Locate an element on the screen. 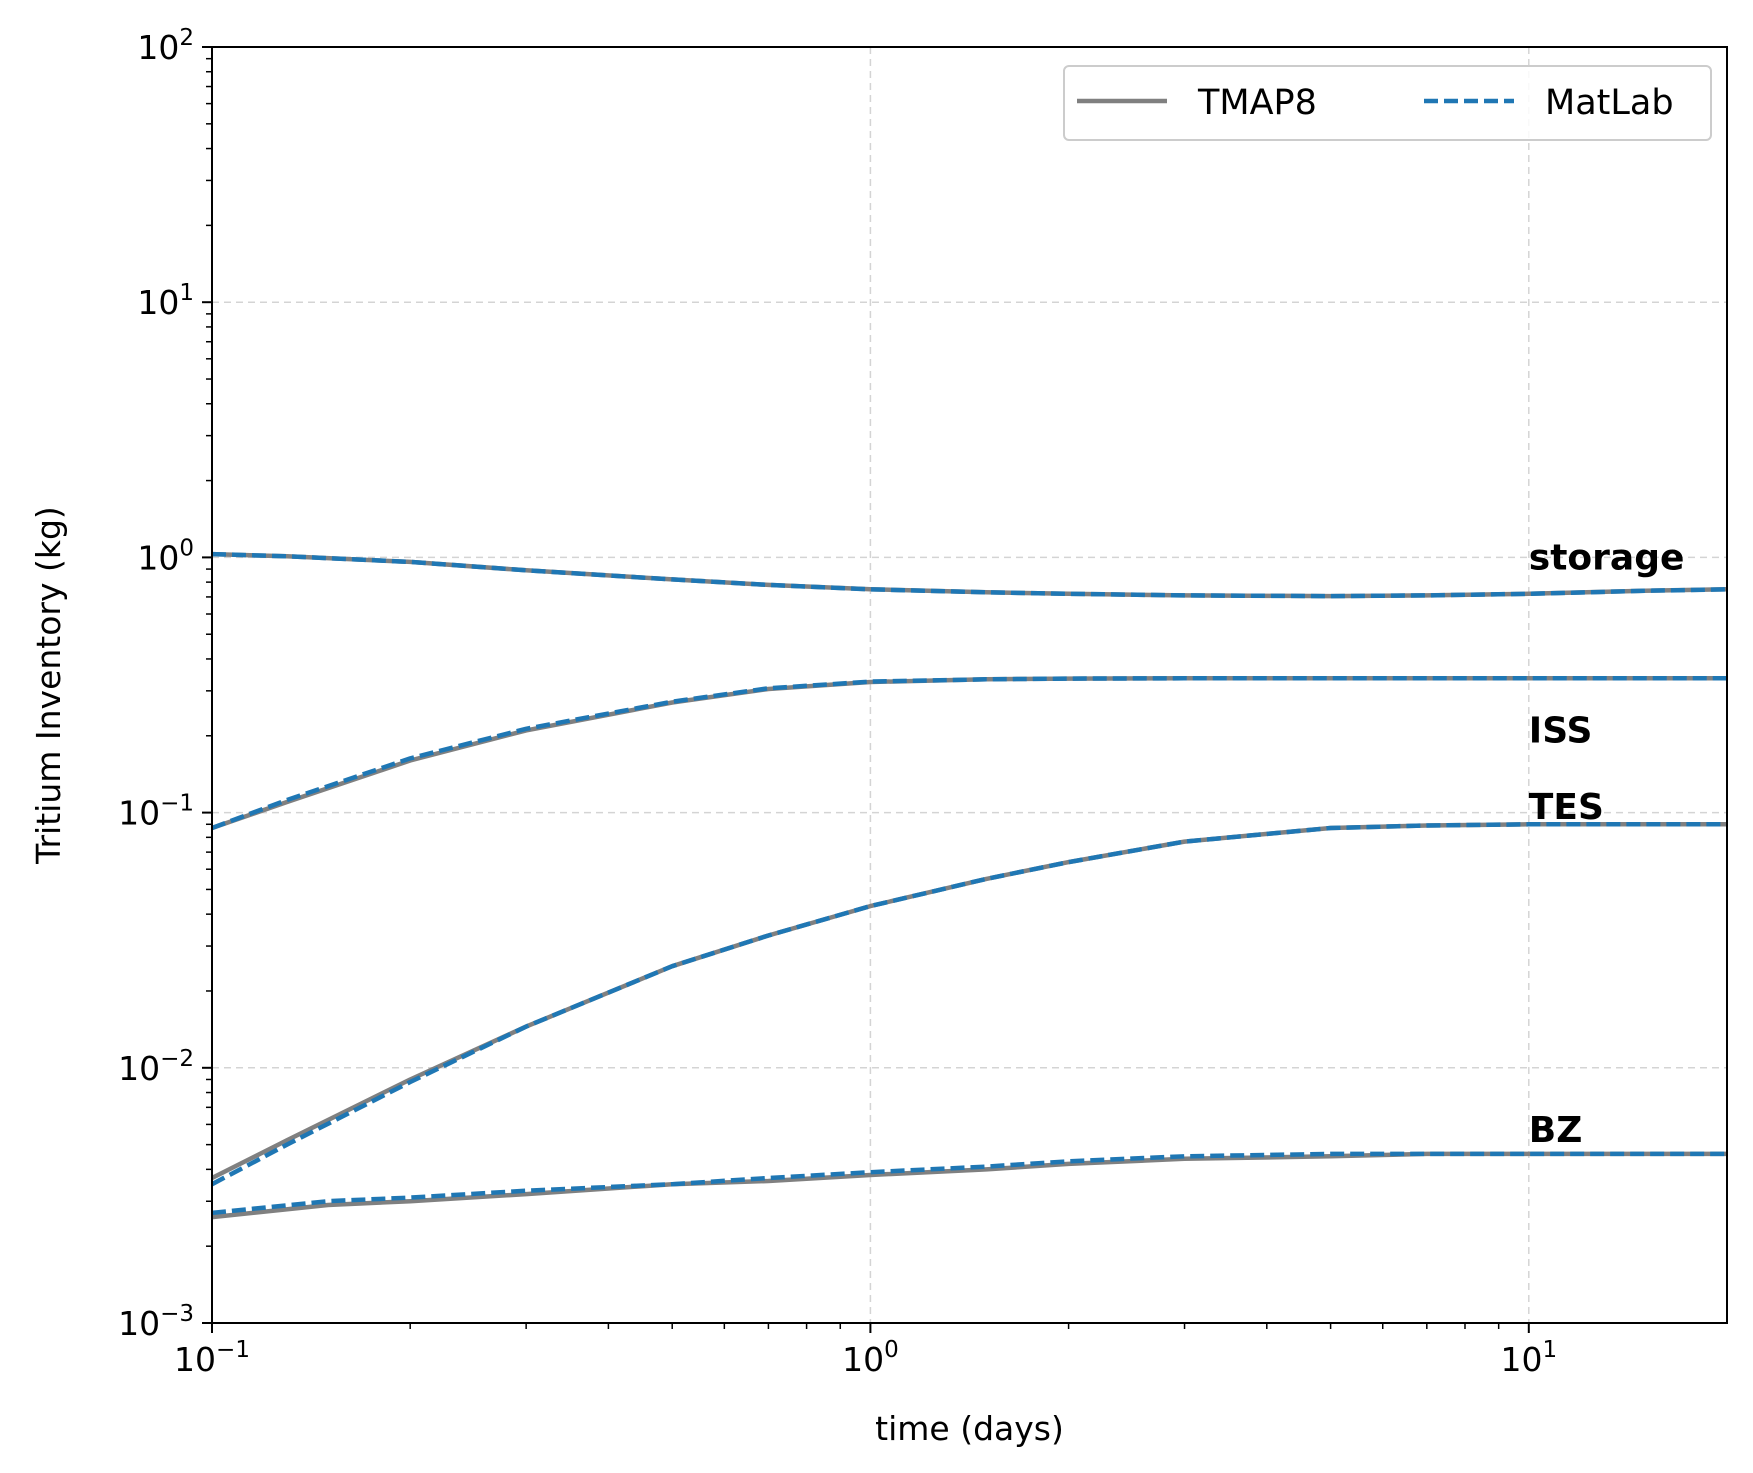 The height and width of the screenshot is (1473, 1753). x-tick-label: 10⁻¹ is located at coordinates (212, 1358).